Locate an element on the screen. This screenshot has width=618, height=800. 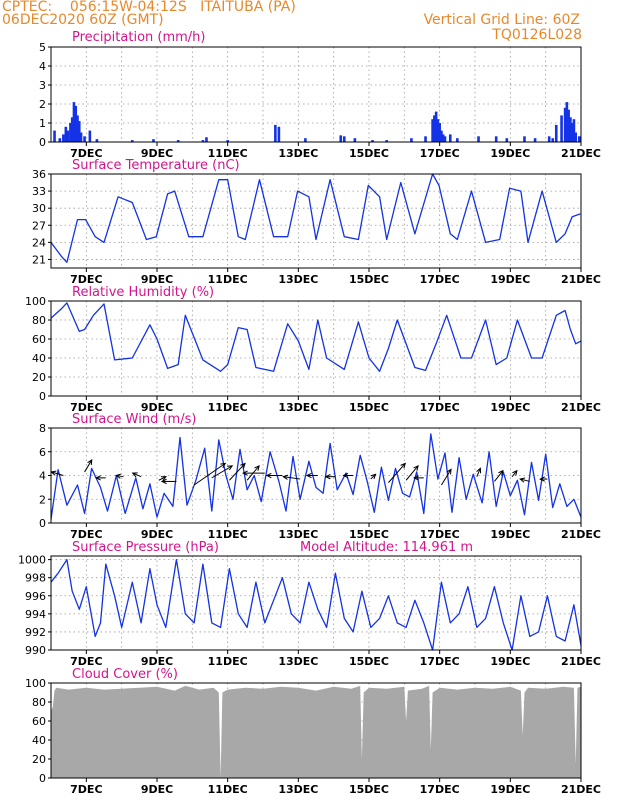
cloud-cover-area is located at coordinates (316, 731).